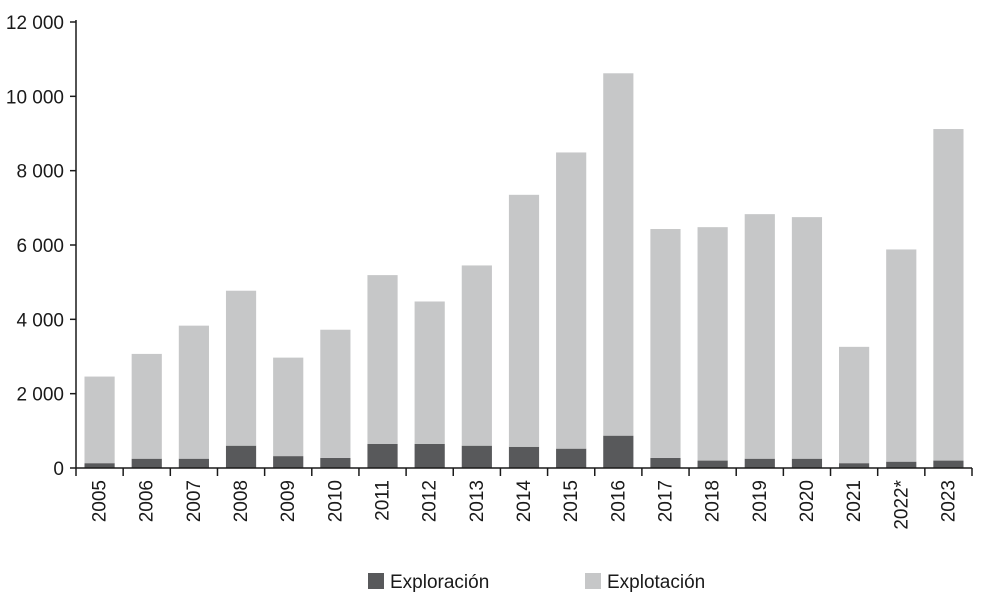 This screenshot has width=982, height=602. I want to click on bar-explotacion-2013, so click(476, 355).